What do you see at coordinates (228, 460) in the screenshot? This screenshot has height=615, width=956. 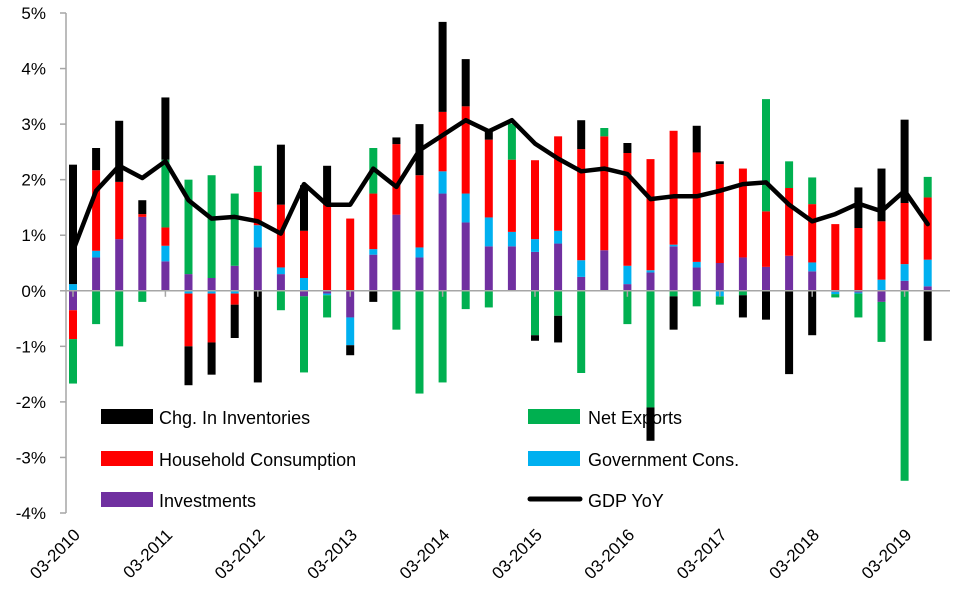 I see `legend-item-household: Household Consumption` at bounding box center [228, 460].